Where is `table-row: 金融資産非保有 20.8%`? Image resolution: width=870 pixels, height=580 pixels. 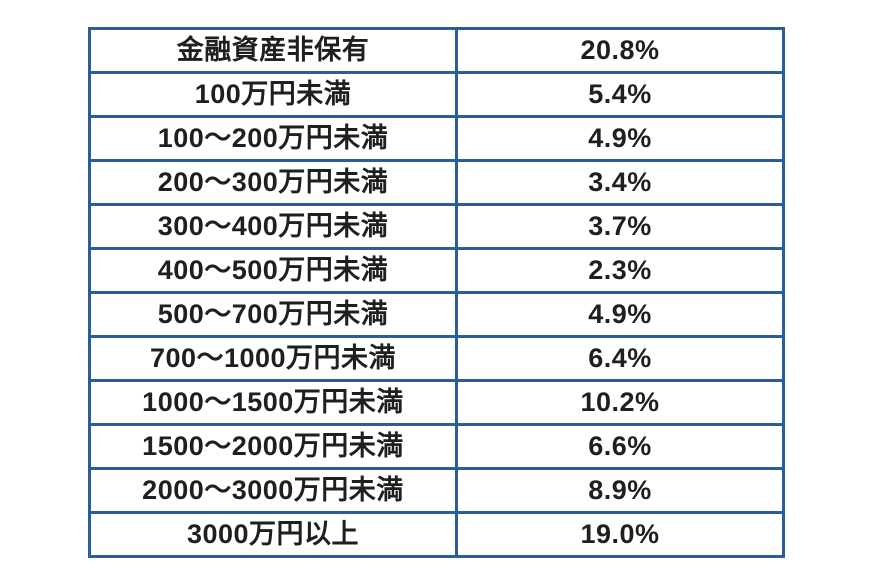 table-row: 金融資産非保有 20.8% is located at coordinates (436, 50).